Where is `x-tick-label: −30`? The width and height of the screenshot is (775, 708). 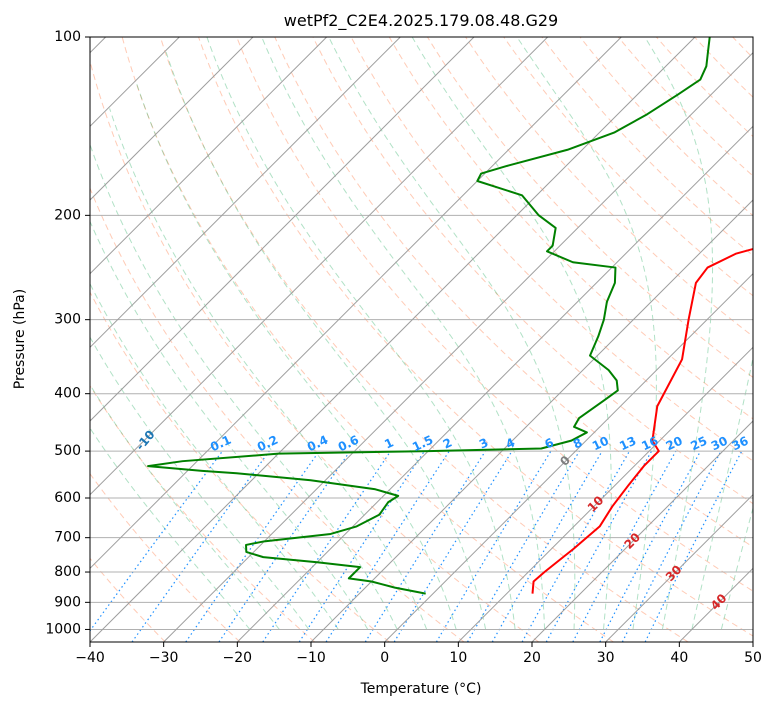 x-tick-label: −30 is located at coordinates (164, 658).